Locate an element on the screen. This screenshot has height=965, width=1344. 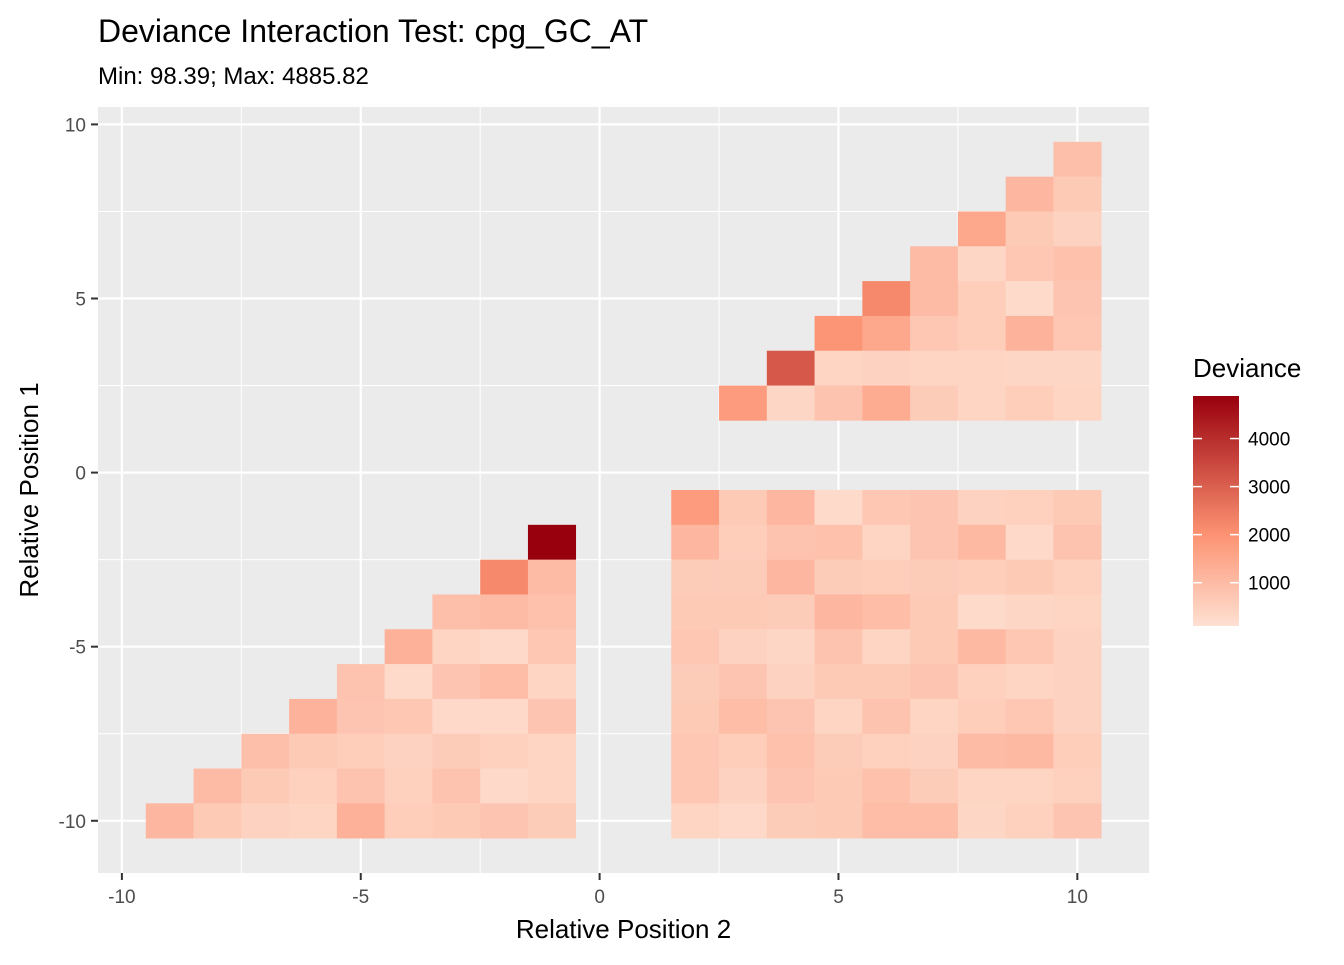
x-tick-label: 5 is located at coordinates (838, 897).